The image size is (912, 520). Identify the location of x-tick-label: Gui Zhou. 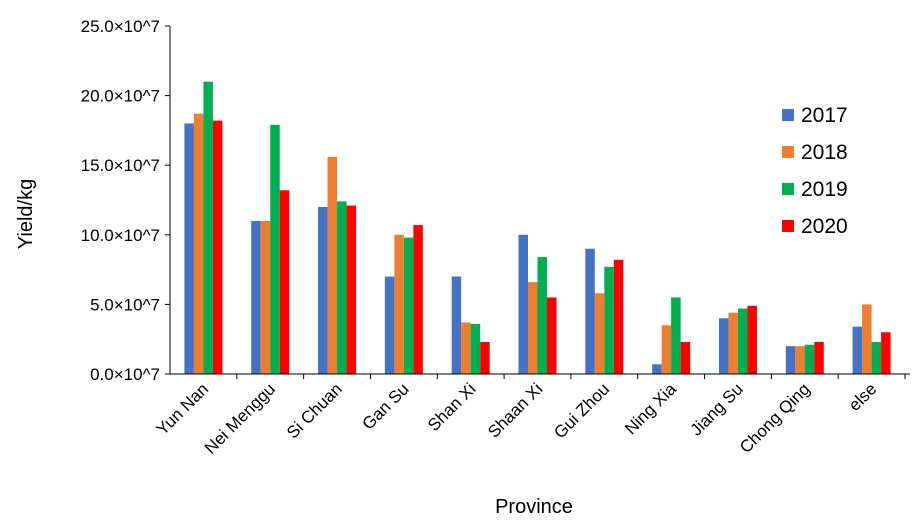
(581, 410).